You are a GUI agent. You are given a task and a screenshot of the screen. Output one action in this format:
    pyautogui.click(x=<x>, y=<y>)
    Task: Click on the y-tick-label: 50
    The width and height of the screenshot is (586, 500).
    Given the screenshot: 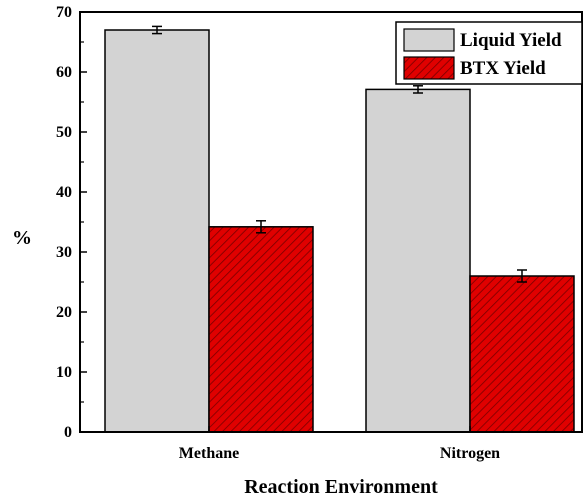 What is the action you would take?
    pyautogui.click(x=64, y=132)
    